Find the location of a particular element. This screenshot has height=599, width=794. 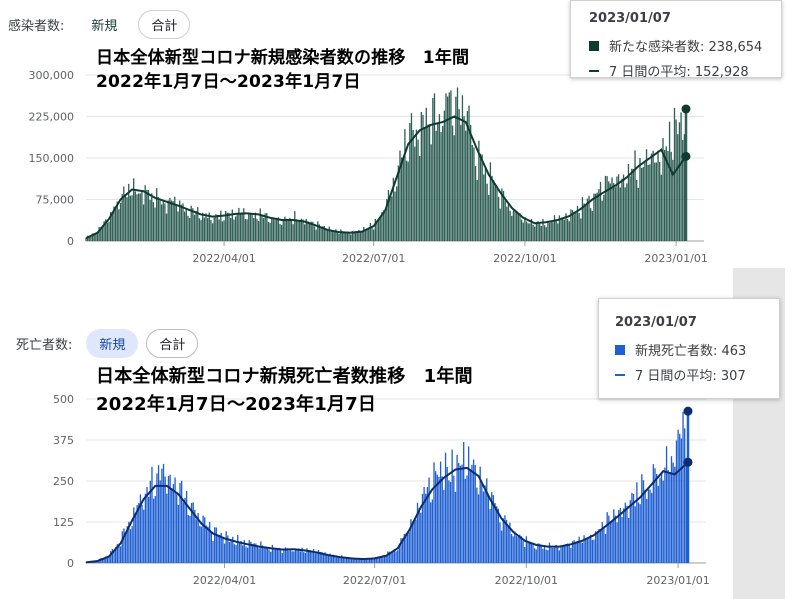

cases-chip-new: 新規 is located at coordinates (104, 26).